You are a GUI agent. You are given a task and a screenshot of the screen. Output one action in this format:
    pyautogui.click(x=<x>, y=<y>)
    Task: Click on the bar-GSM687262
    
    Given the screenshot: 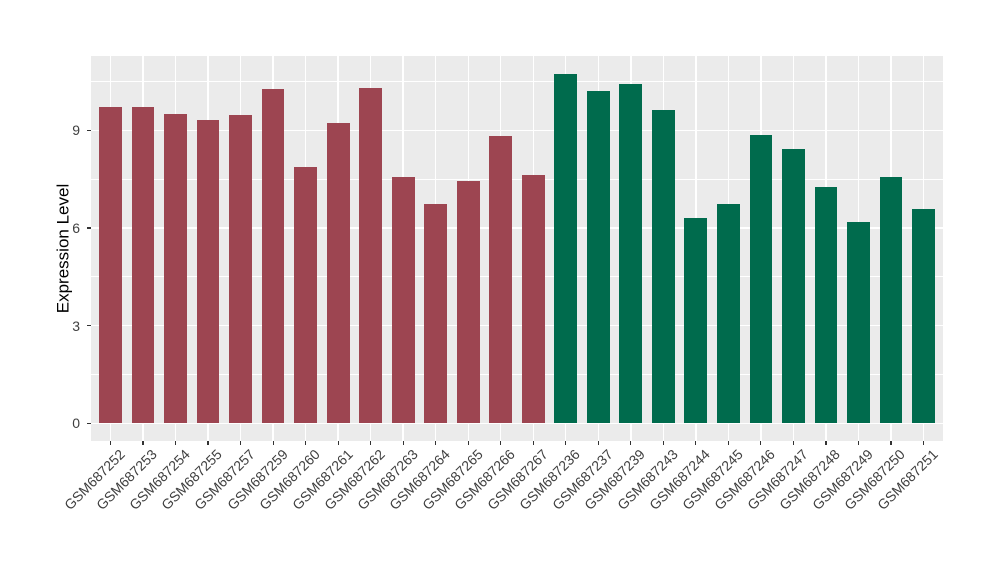 What is the action you would take?
    pyautogui.click(x=371, y=255)
    